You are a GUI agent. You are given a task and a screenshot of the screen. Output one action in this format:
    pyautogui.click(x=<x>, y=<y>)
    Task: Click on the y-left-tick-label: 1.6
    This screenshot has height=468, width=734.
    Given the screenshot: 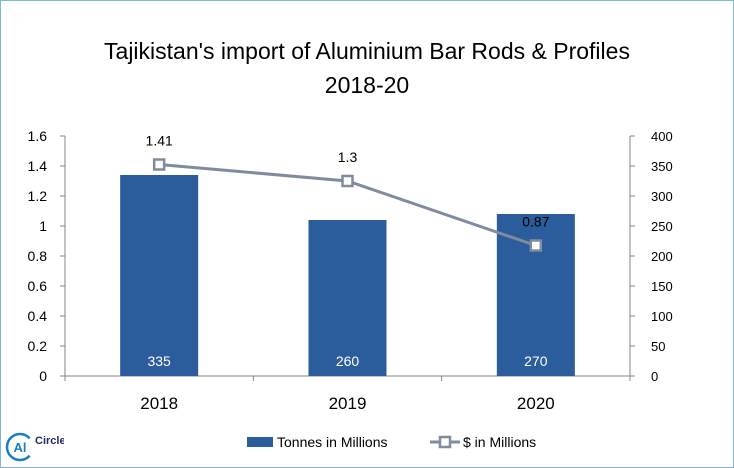 What is the action you would take?
    pyautogui.click(x=38, y=136)
    